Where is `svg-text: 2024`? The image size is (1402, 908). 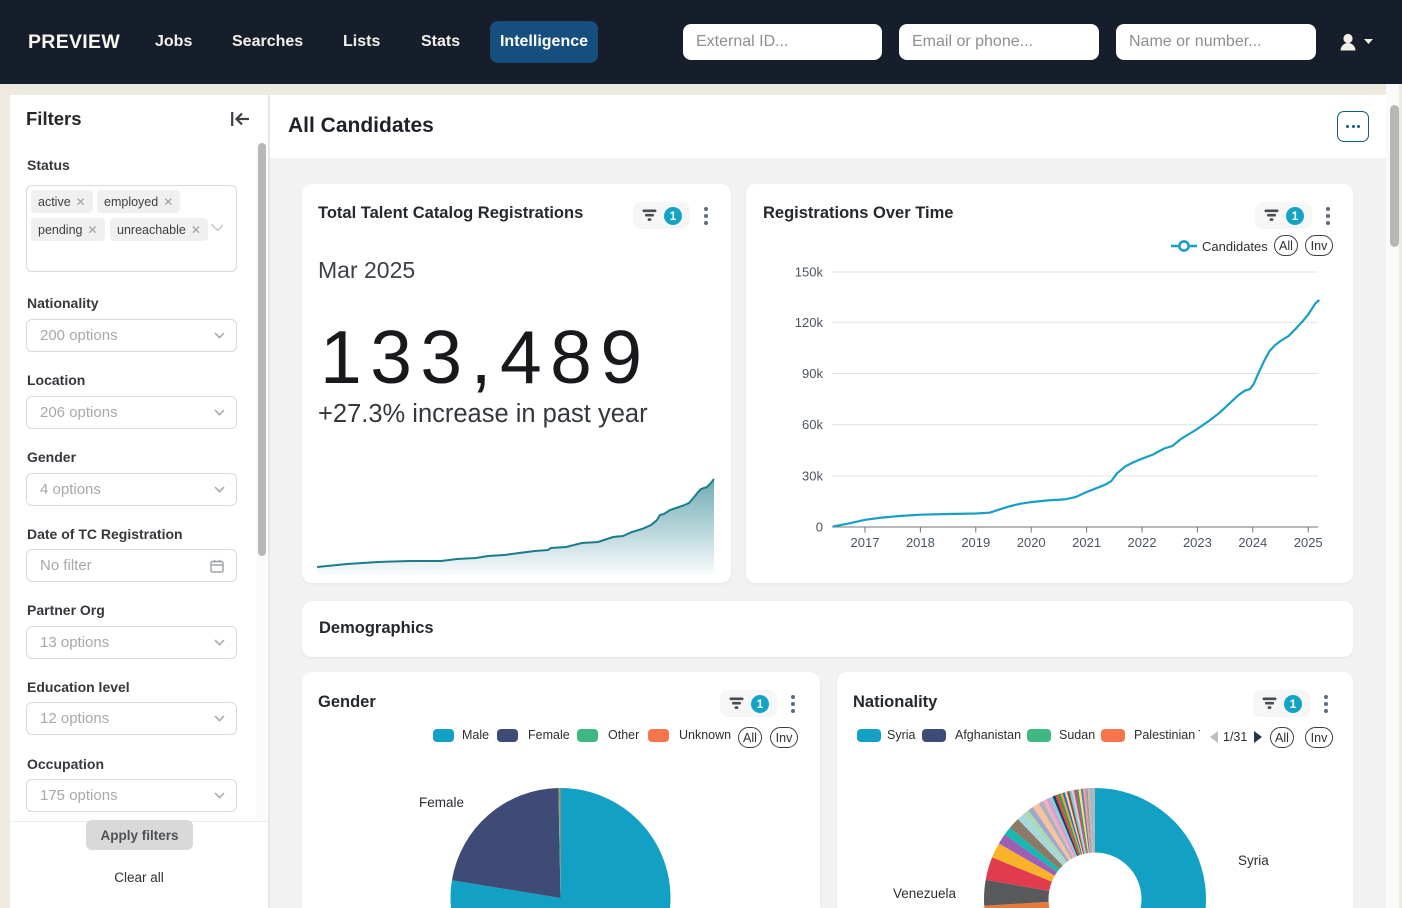
svg-text: 2024 is located at coordinates (1252, 542).